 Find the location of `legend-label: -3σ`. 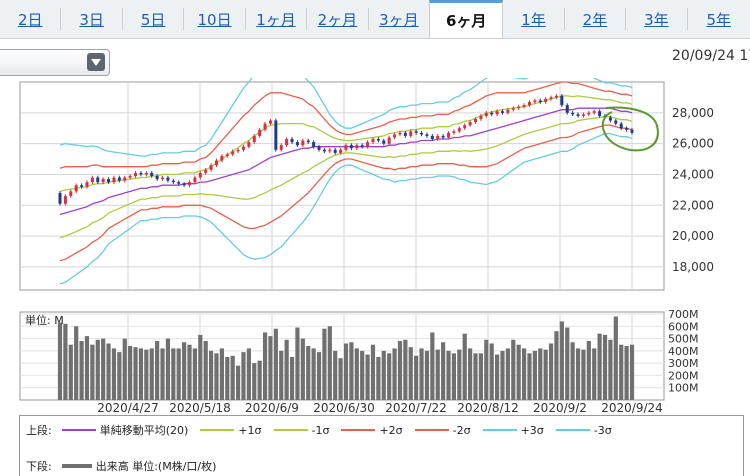

legend-label: -3σ is located at coordinates (602, 430).